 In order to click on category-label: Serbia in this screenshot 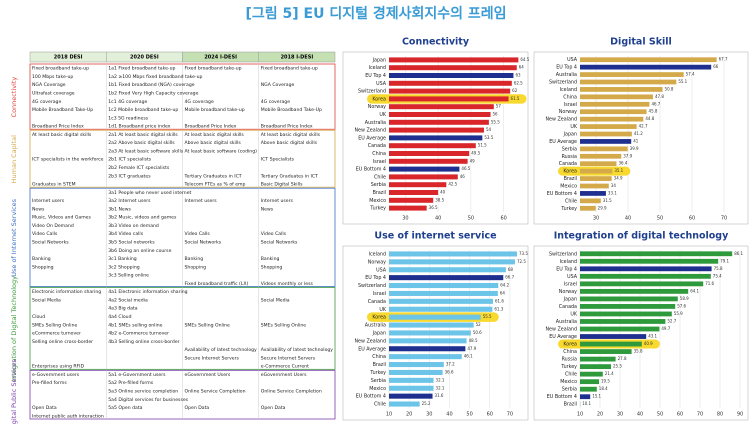, I will do `click(378, 381)`.